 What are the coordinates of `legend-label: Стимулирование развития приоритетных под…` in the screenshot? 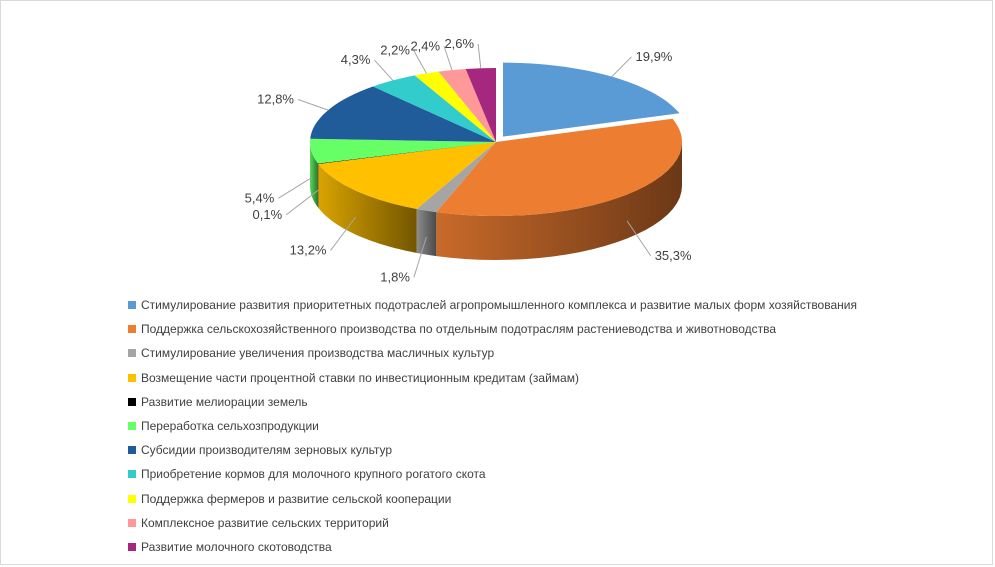 It's located at (499, 305).